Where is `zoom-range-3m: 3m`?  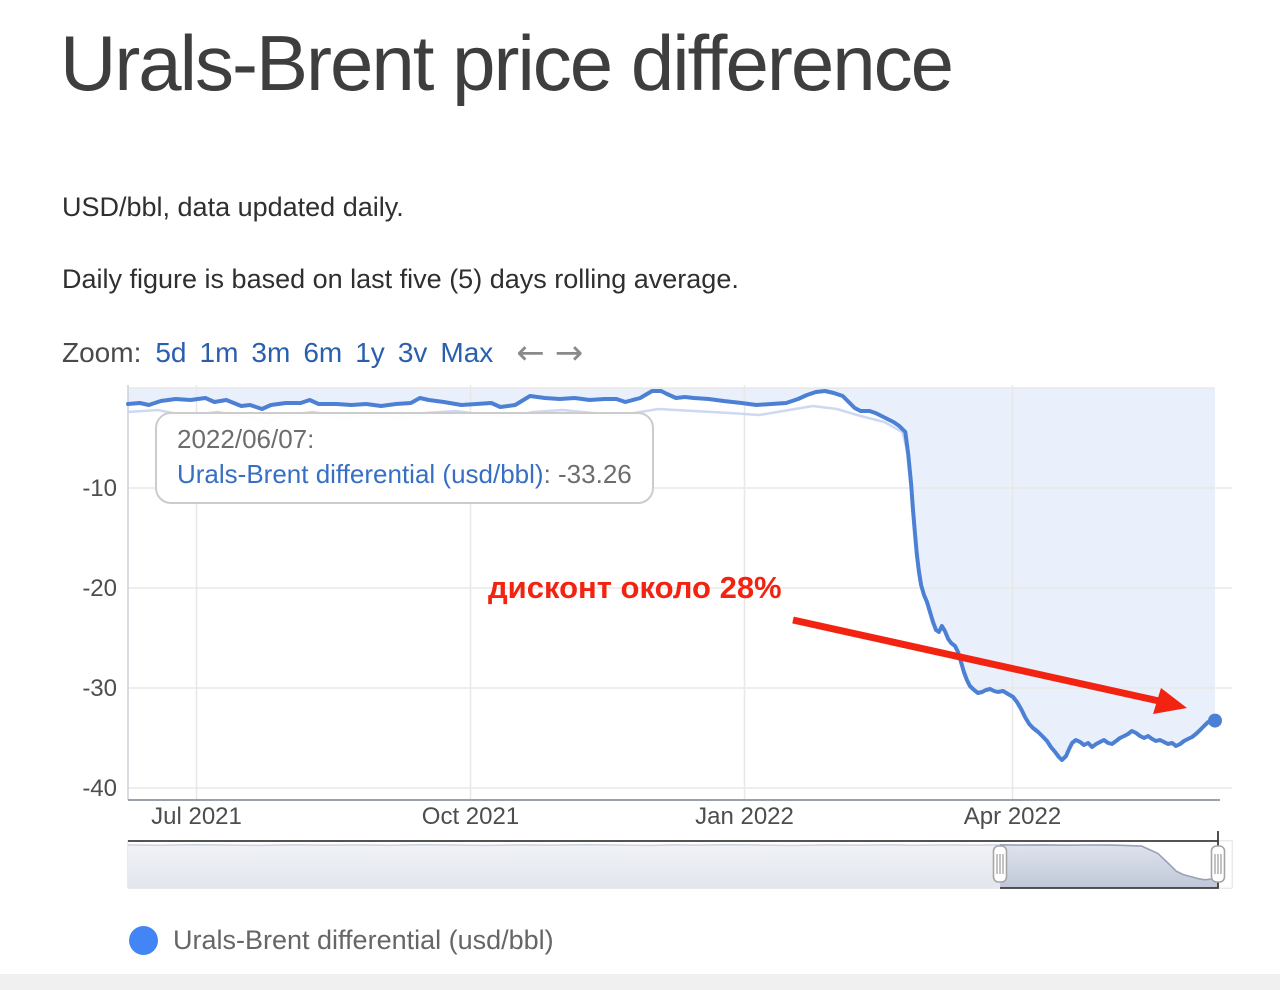 zoom-range-3m: 3m is located at coordinates (271, 352).